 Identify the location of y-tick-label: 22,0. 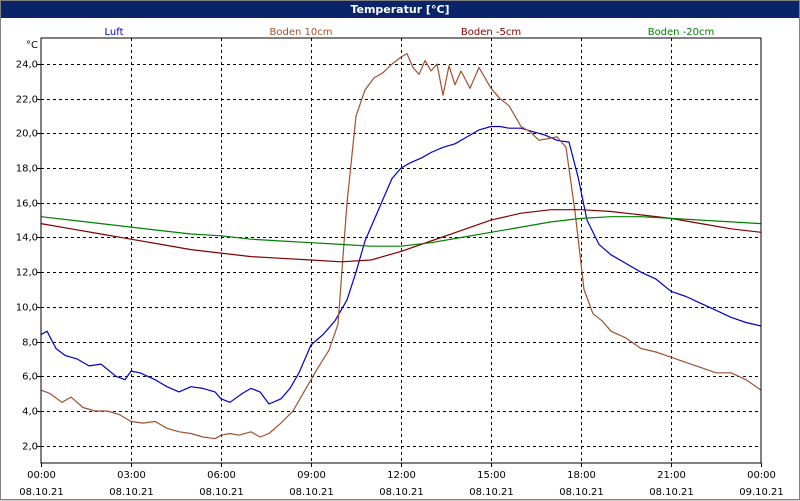
(27, 100).